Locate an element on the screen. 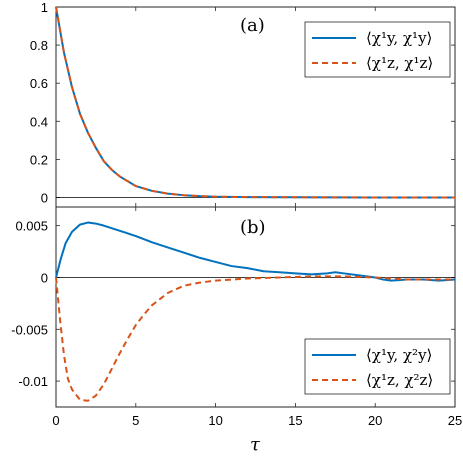 The width and height of the screenshot is (463, 458). legend-b-box is located at coordinates (377, 366).